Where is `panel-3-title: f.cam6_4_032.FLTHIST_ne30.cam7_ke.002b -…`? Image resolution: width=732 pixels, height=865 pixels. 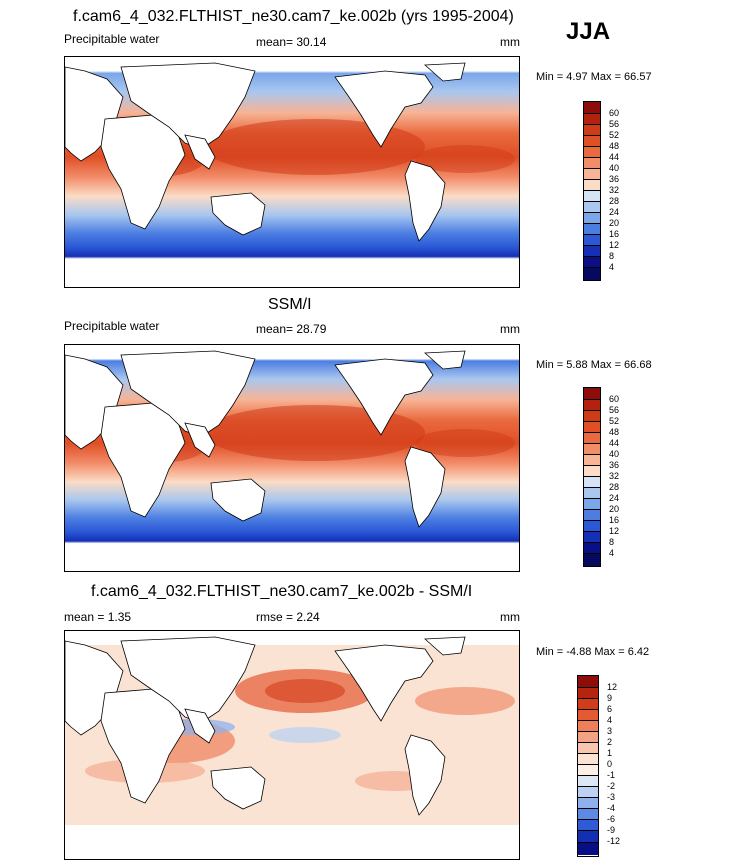 panel-3-title: f.cam6_4_032.FLTHIST_ne30.cam7_ke.002b -… is located at coordinates (282, 591).